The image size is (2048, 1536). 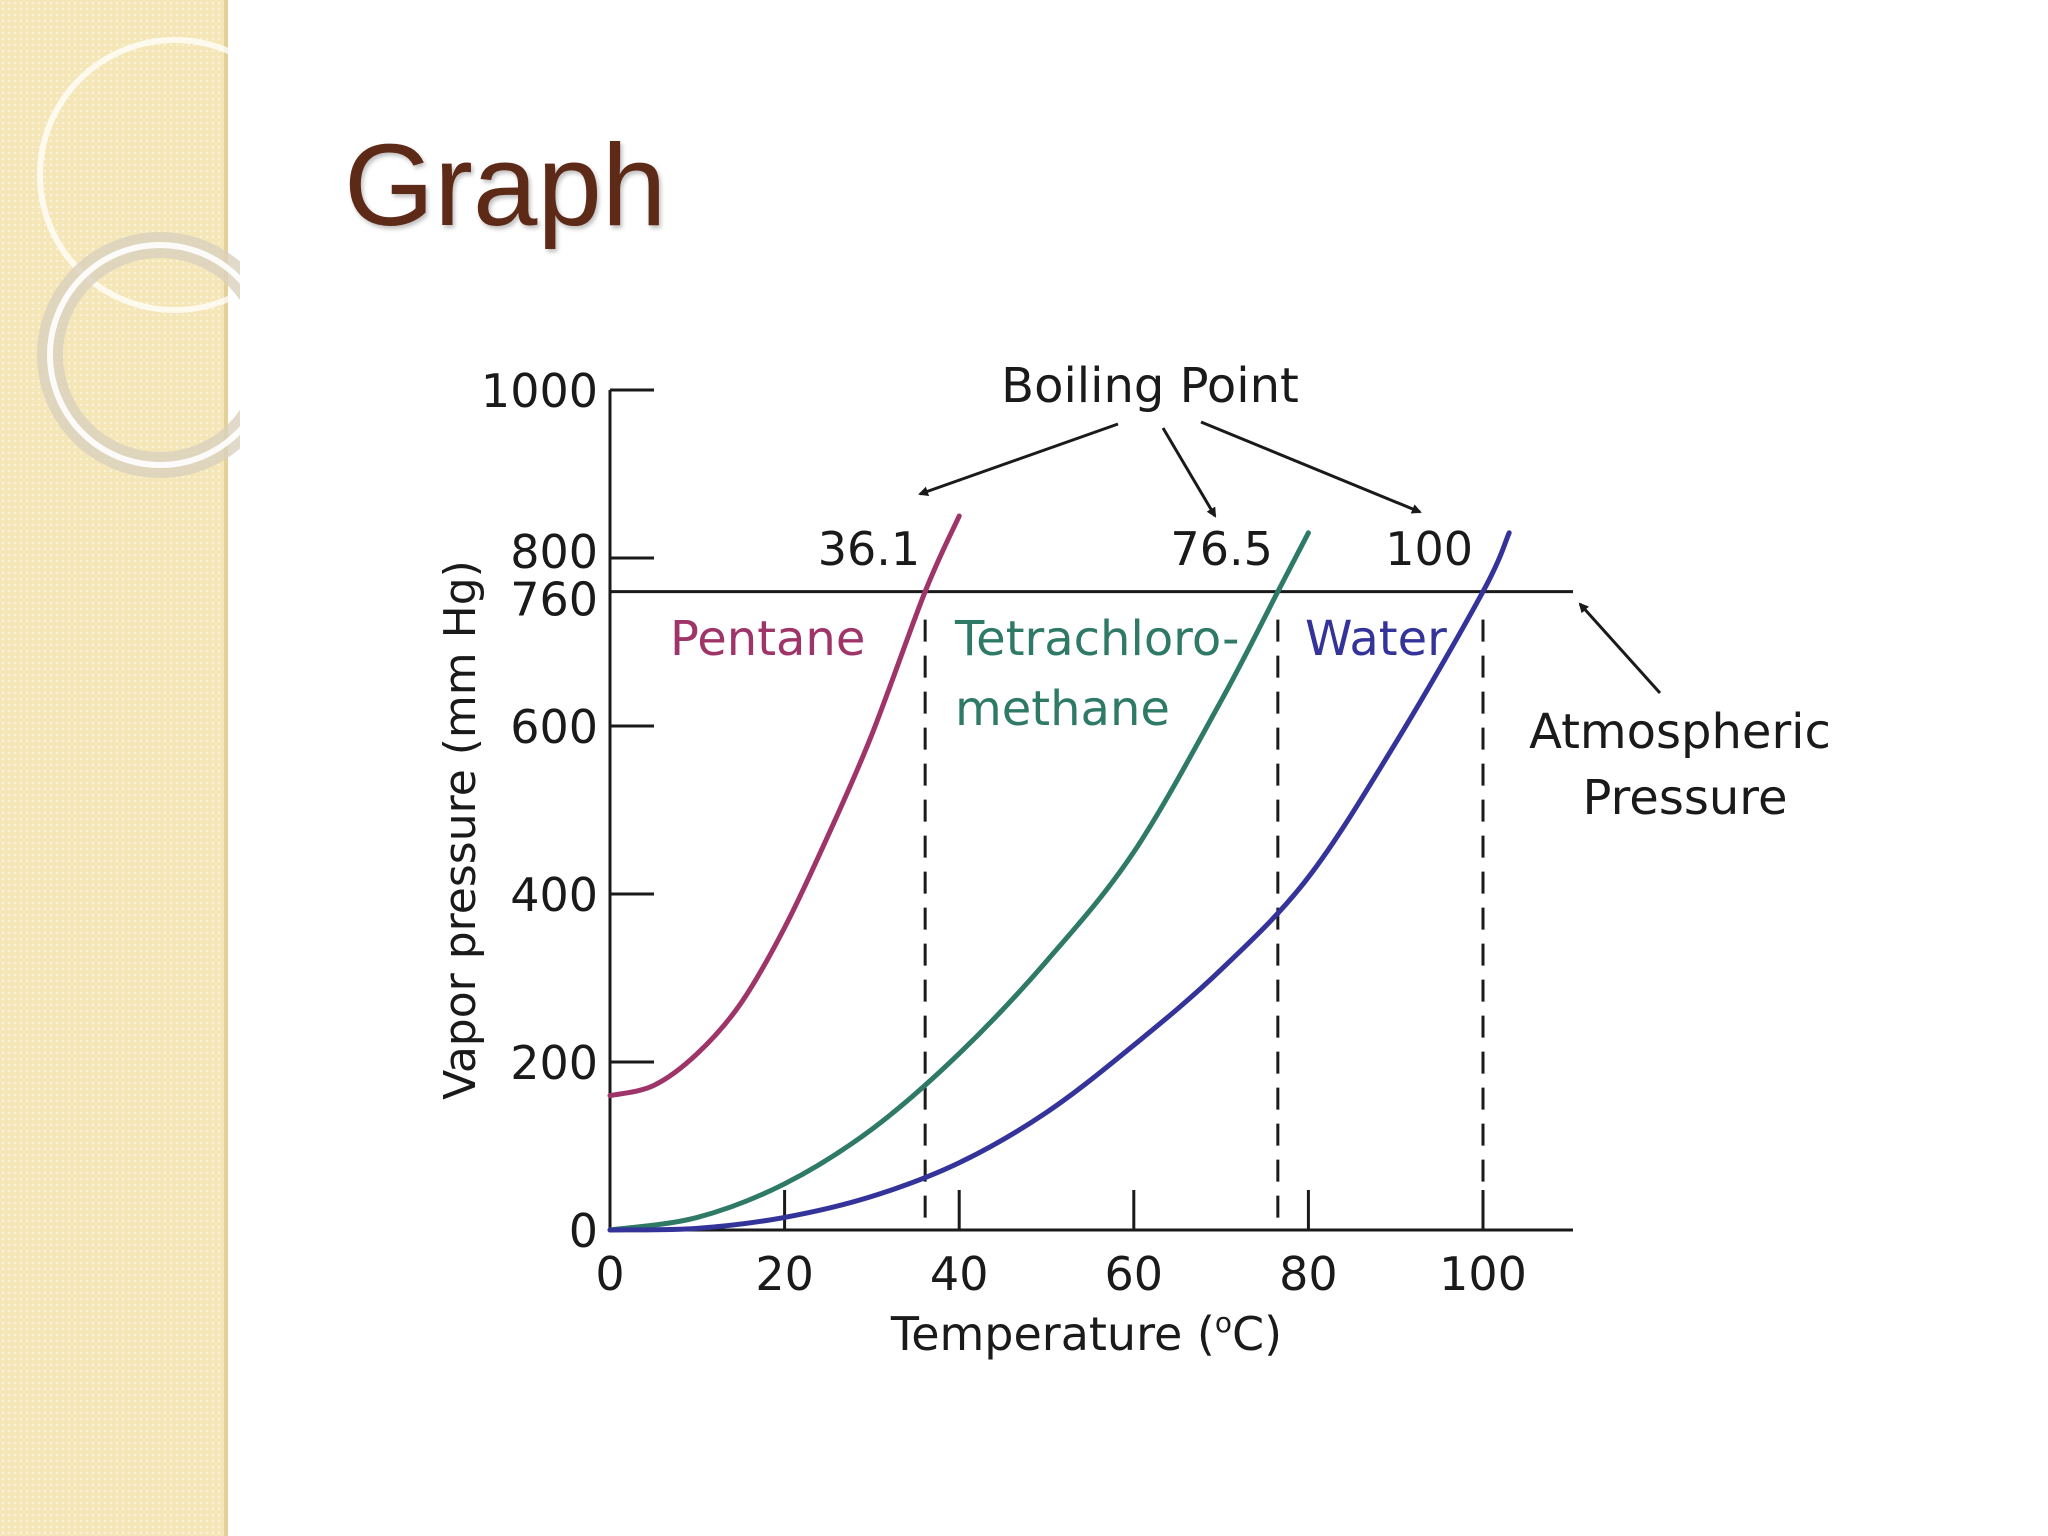 What do you see at coordinates (869, 549) in the screenshot?
I see `boiling-point-label: 36.1` at bounding box center [869, 549].